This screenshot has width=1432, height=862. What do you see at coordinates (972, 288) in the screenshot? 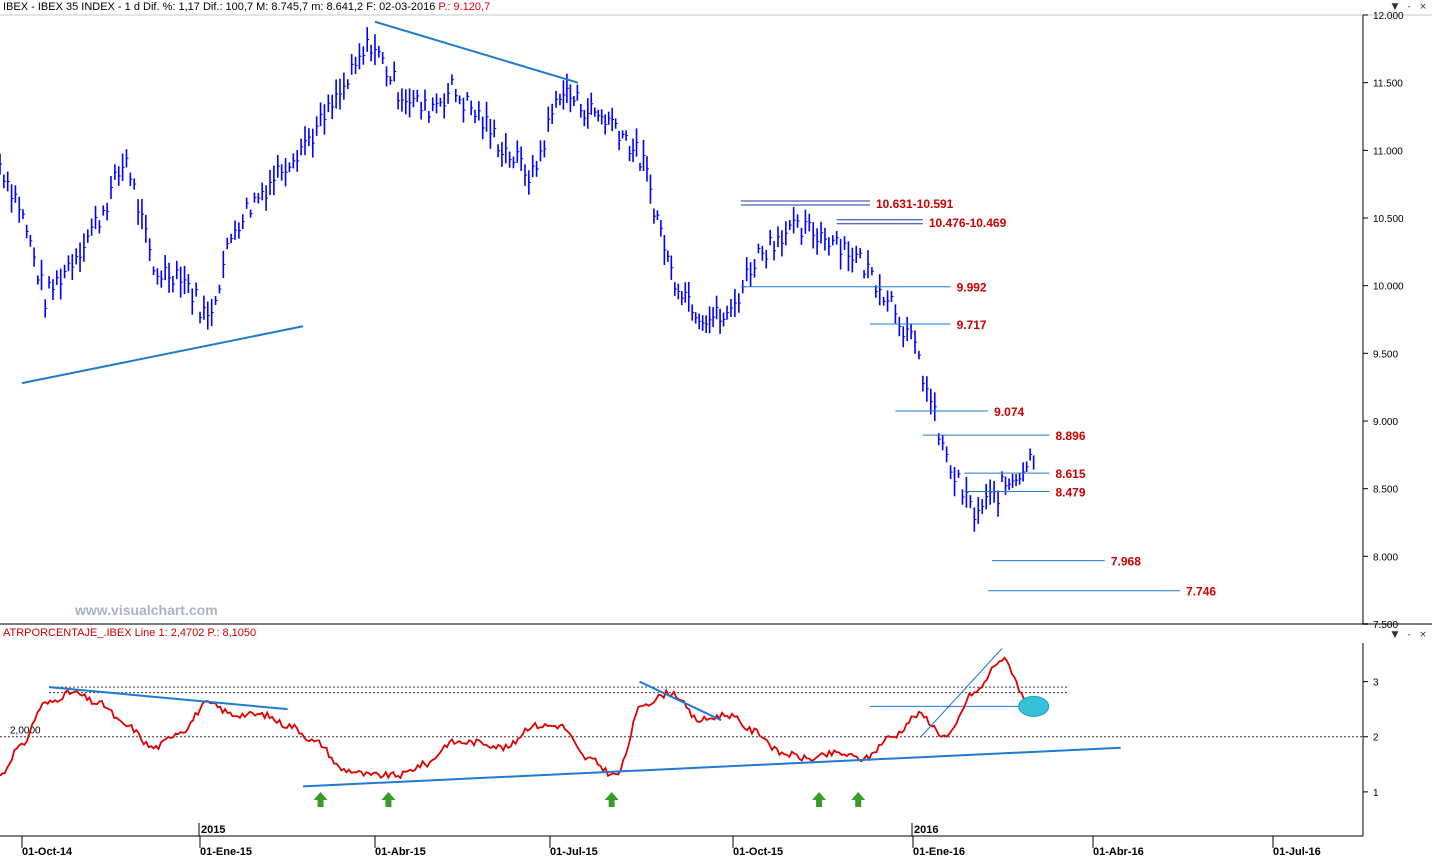
I see `price-level-label: 9.992` at bounding box center [972, 288].